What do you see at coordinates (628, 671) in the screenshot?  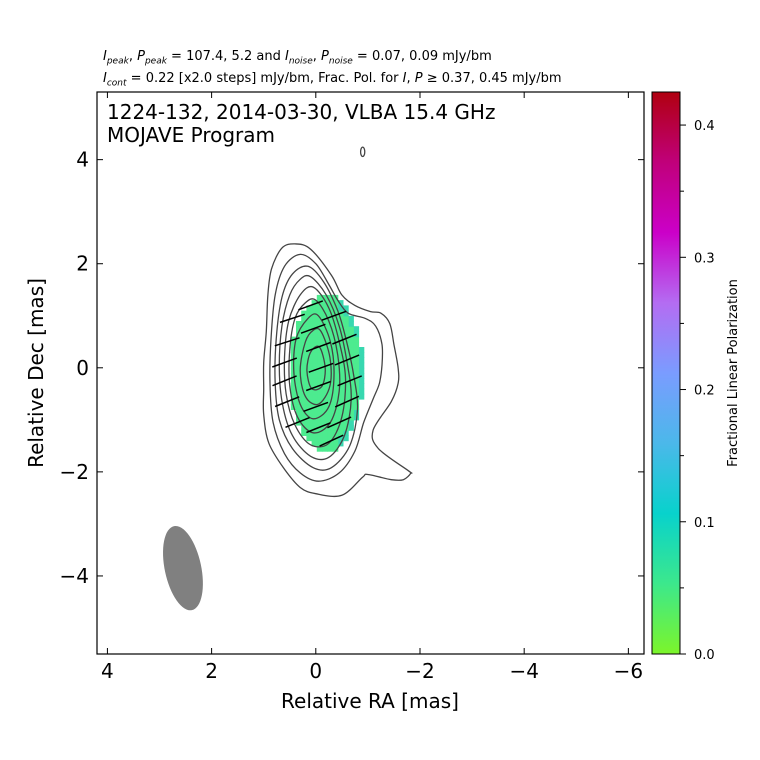 I see `x-tick-label: −6` at bounding box center [628, 671].